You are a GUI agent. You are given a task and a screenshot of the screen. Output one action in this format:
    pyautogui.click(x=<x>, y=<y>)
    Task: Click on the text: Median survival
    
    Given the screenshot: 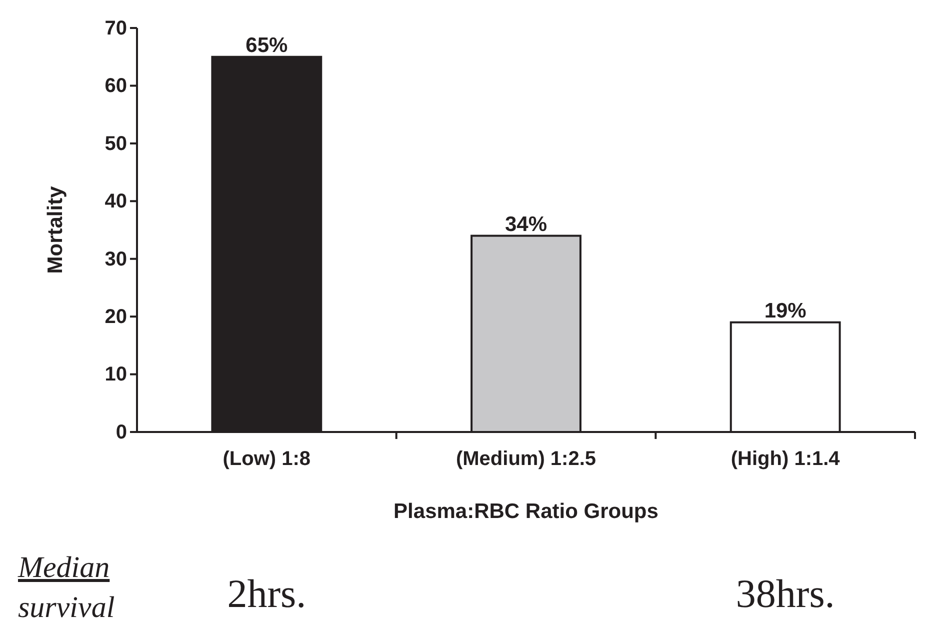 What is the action you would take?
    pyautogui.click(x=66, y=587)
    